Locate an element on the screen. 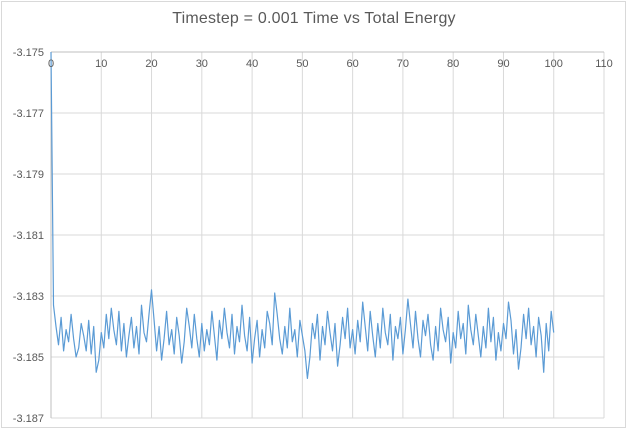 This screenshot has width=628, height=432. x-tick-label: 10 is located at coordinates (101, 64).